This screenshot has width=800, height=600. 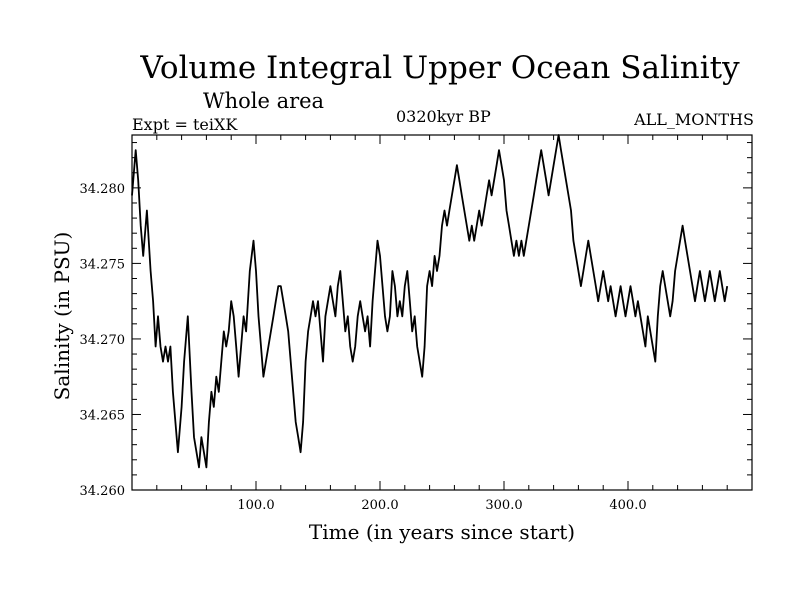 What do you see at coordinates (255, 505) in the screenshot?
I see `x-tick-label: 100.0` at bounding box center [255, 505].